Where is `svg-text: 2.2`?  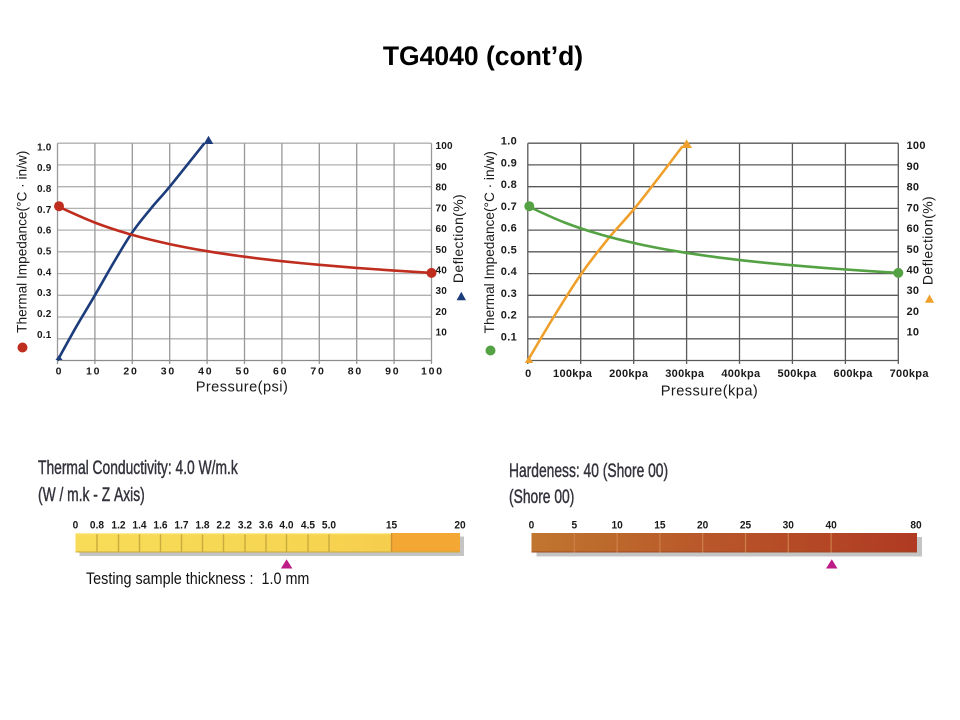 svg-text: 2.2 is located at coordinates (223, 525).